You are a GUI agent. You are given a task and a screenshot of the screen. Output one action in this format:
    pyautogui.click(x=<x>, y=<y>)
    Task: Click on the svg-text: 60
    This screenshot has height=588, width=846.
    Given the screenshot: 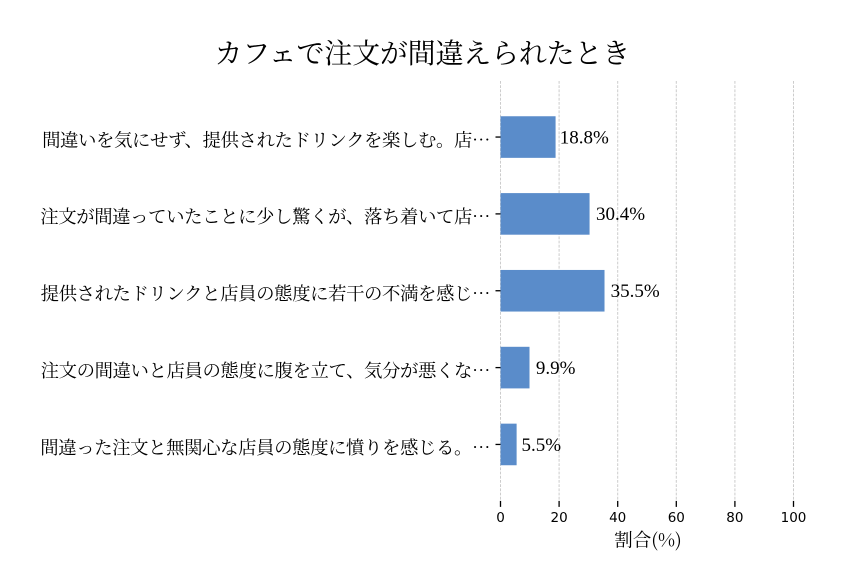 What is the action you would take?
    pyautogui.click(x=676, y=518)
    